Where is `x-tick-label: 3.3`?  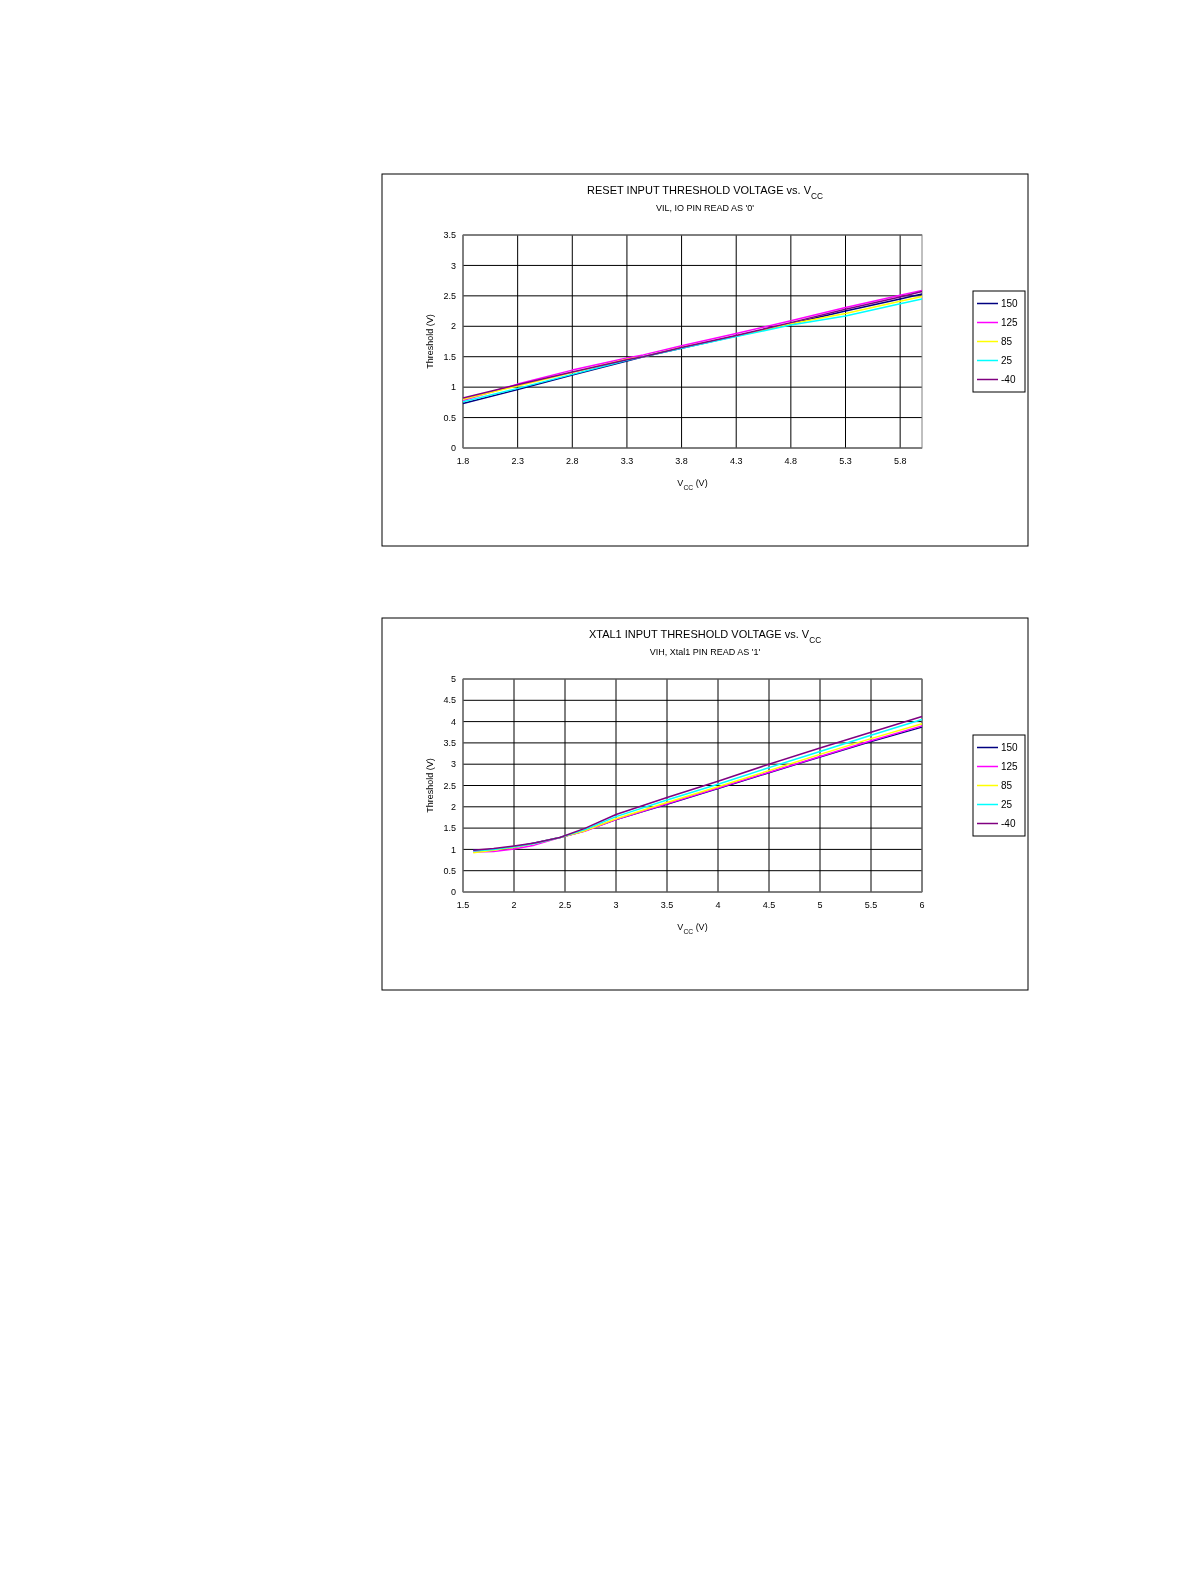 x-tick-label: 3.3 is located at coordinates (627, 461).